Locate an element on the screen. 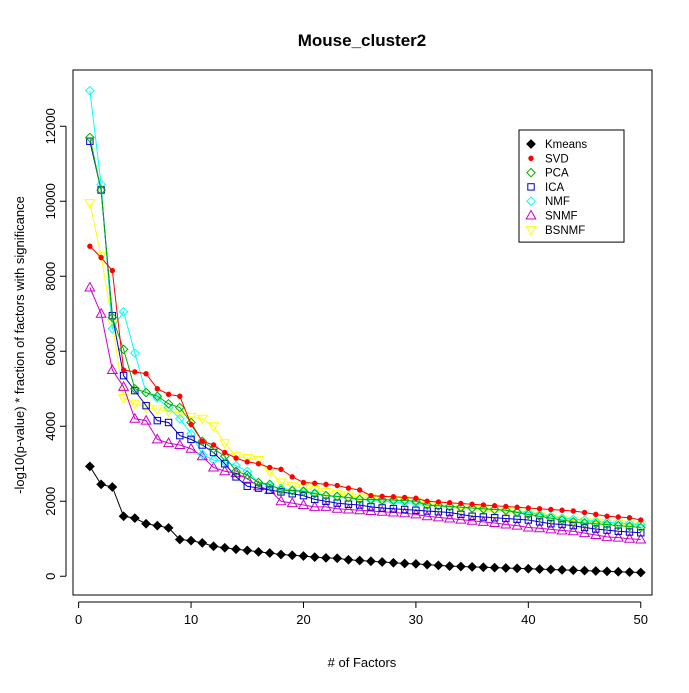 The width and height of the screenshot is (689, 693). legend-marker-ica is located at coordinates (531, 187).